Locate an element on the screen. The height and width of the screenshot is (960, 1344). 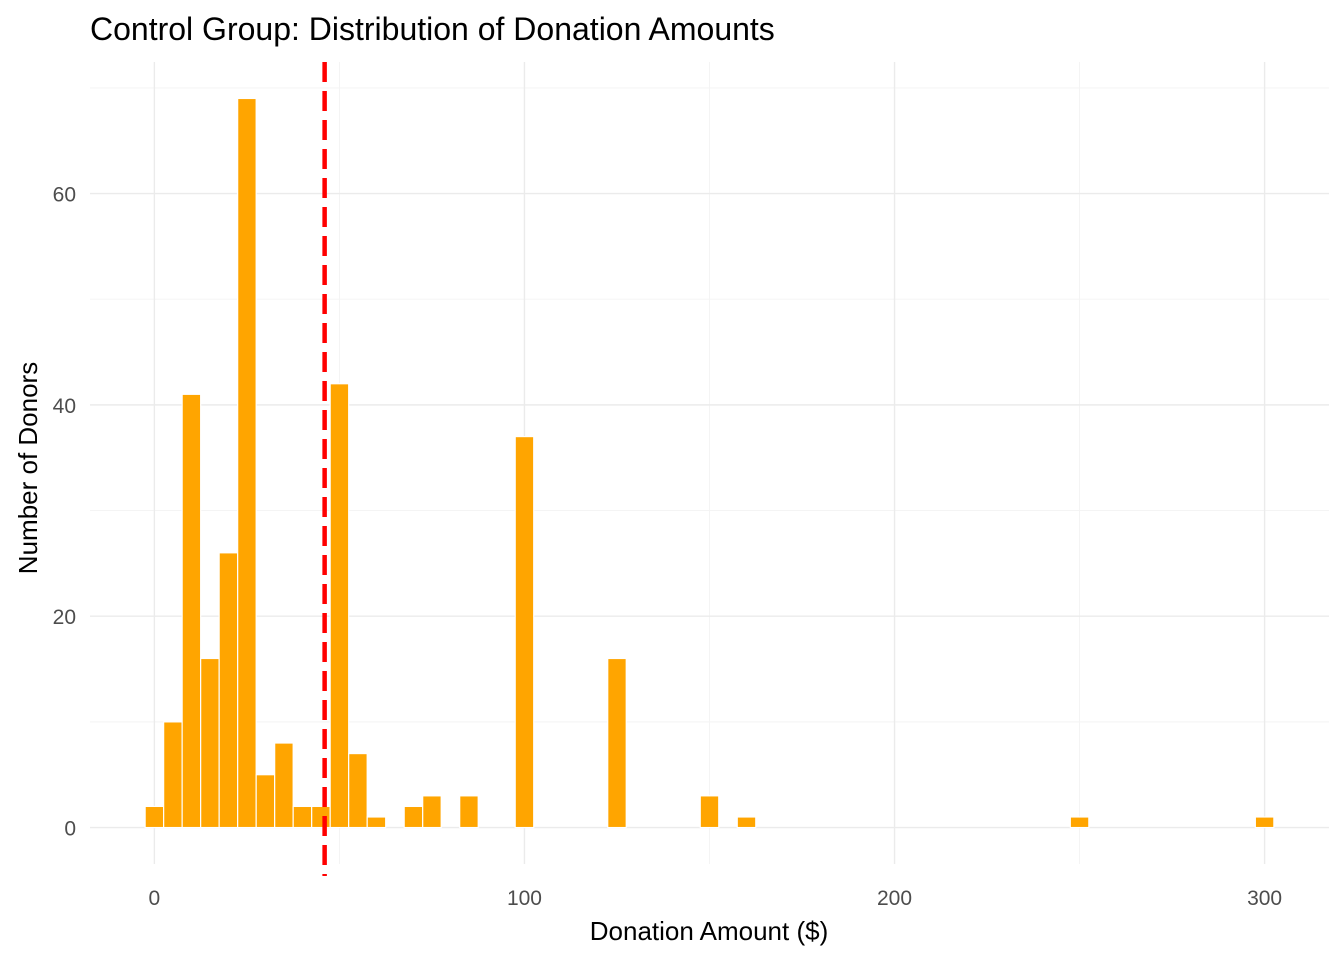
y-tick-label: 60 is located at coordinates (64, 195).